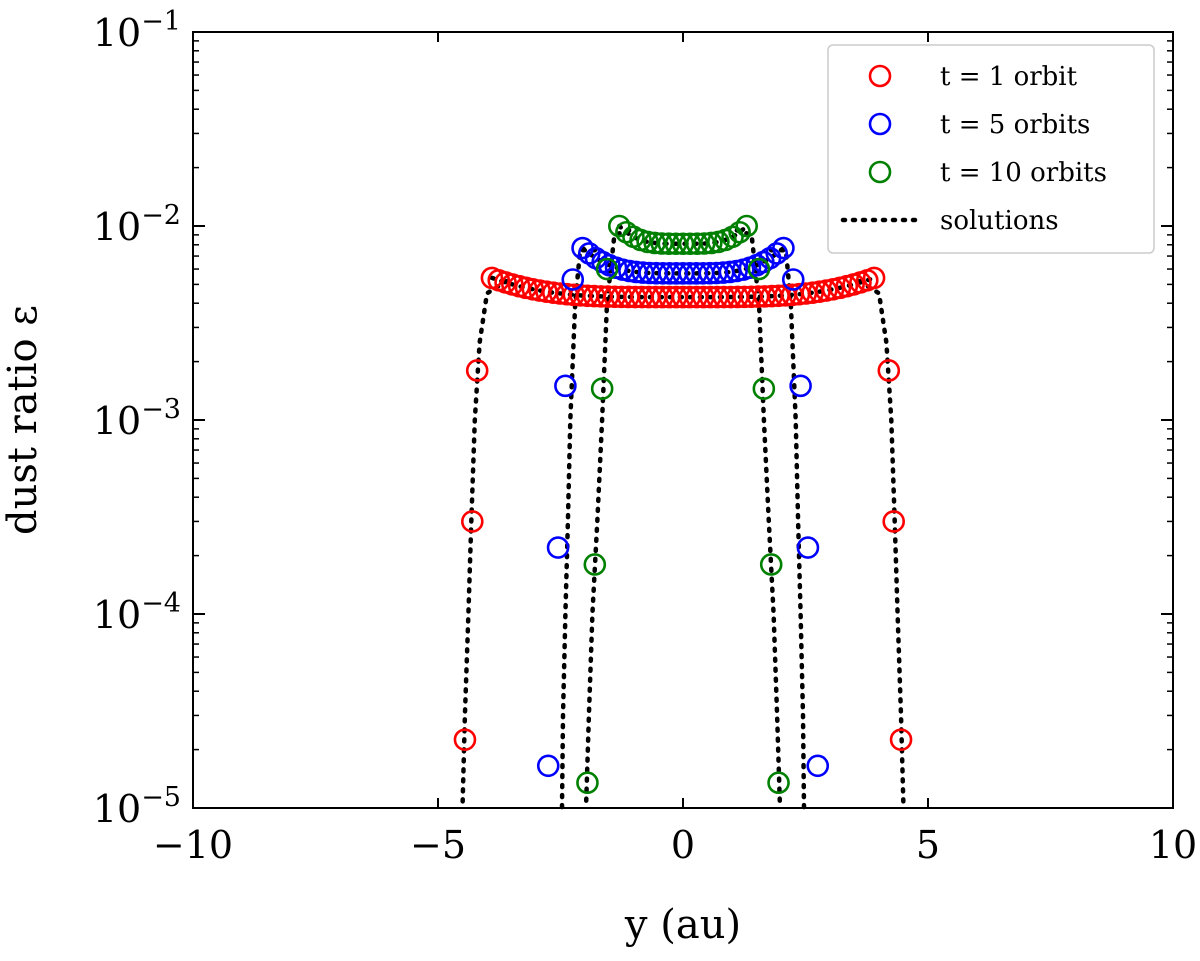  I want to click on y-tick-label: 10⁻³, so click(137, 418).